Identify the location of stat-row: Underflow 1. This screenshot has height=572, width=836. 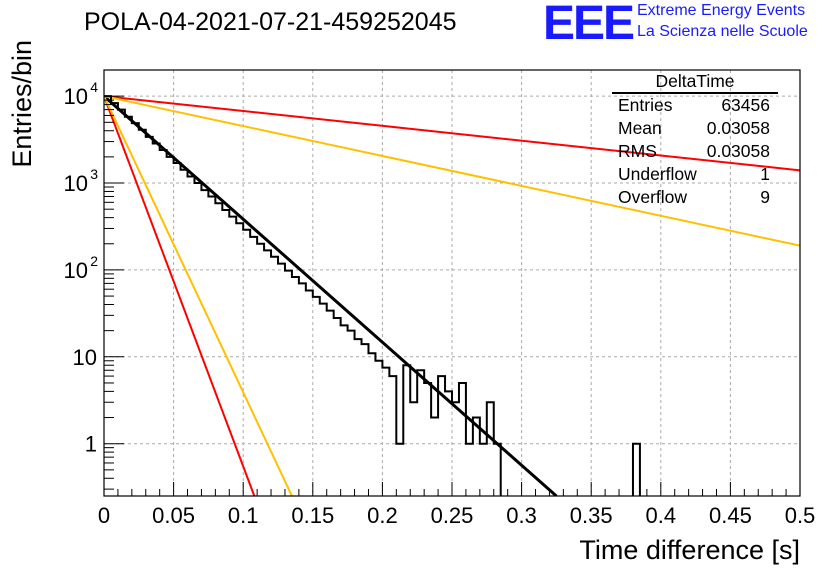
(694, 174).